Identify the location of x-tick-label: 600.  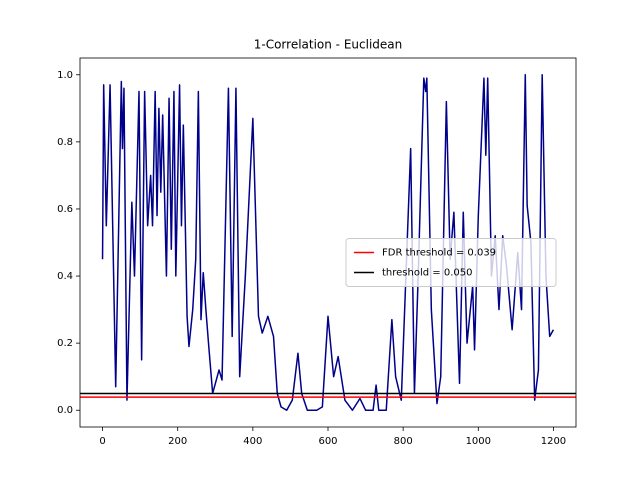
(327, 441).